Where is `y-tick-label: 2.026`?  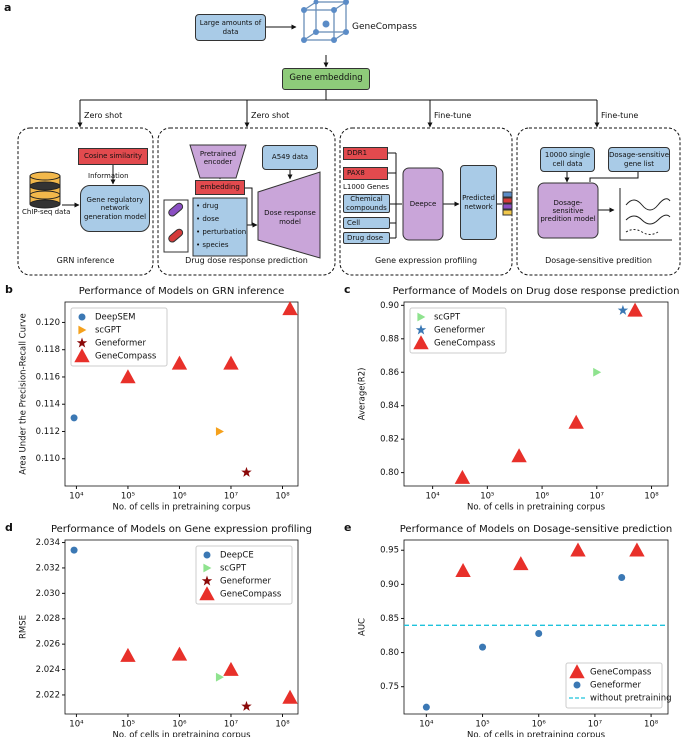 y-tick-label: 2.026 is located at coordinates (48, 645).